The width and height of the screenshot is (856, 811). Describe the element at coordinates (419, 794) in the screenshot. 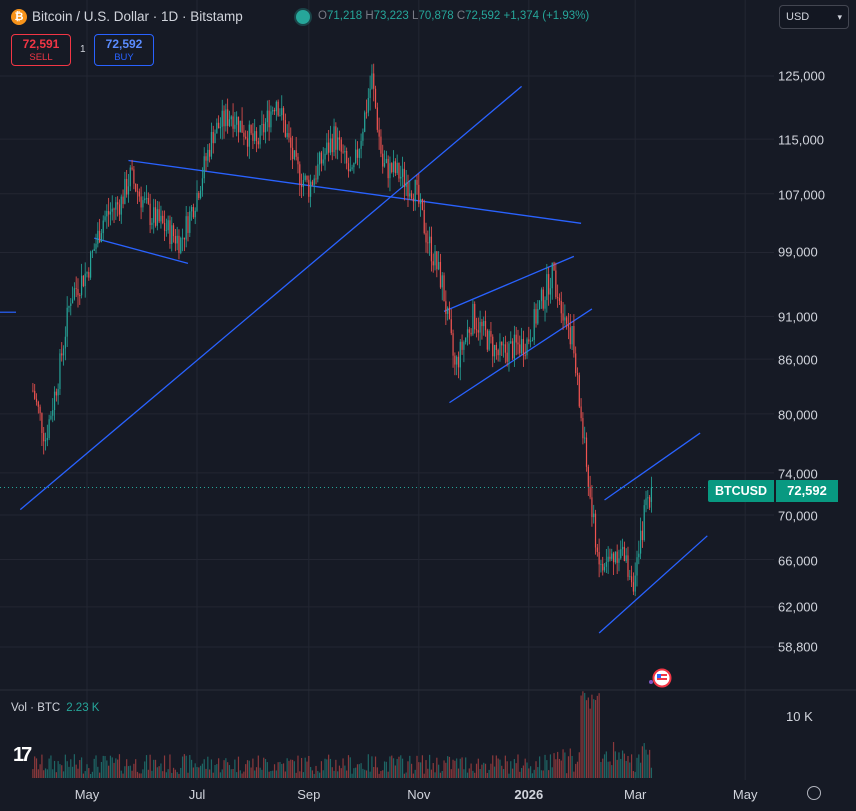

I see `time-axis-label: Nov` at that location.